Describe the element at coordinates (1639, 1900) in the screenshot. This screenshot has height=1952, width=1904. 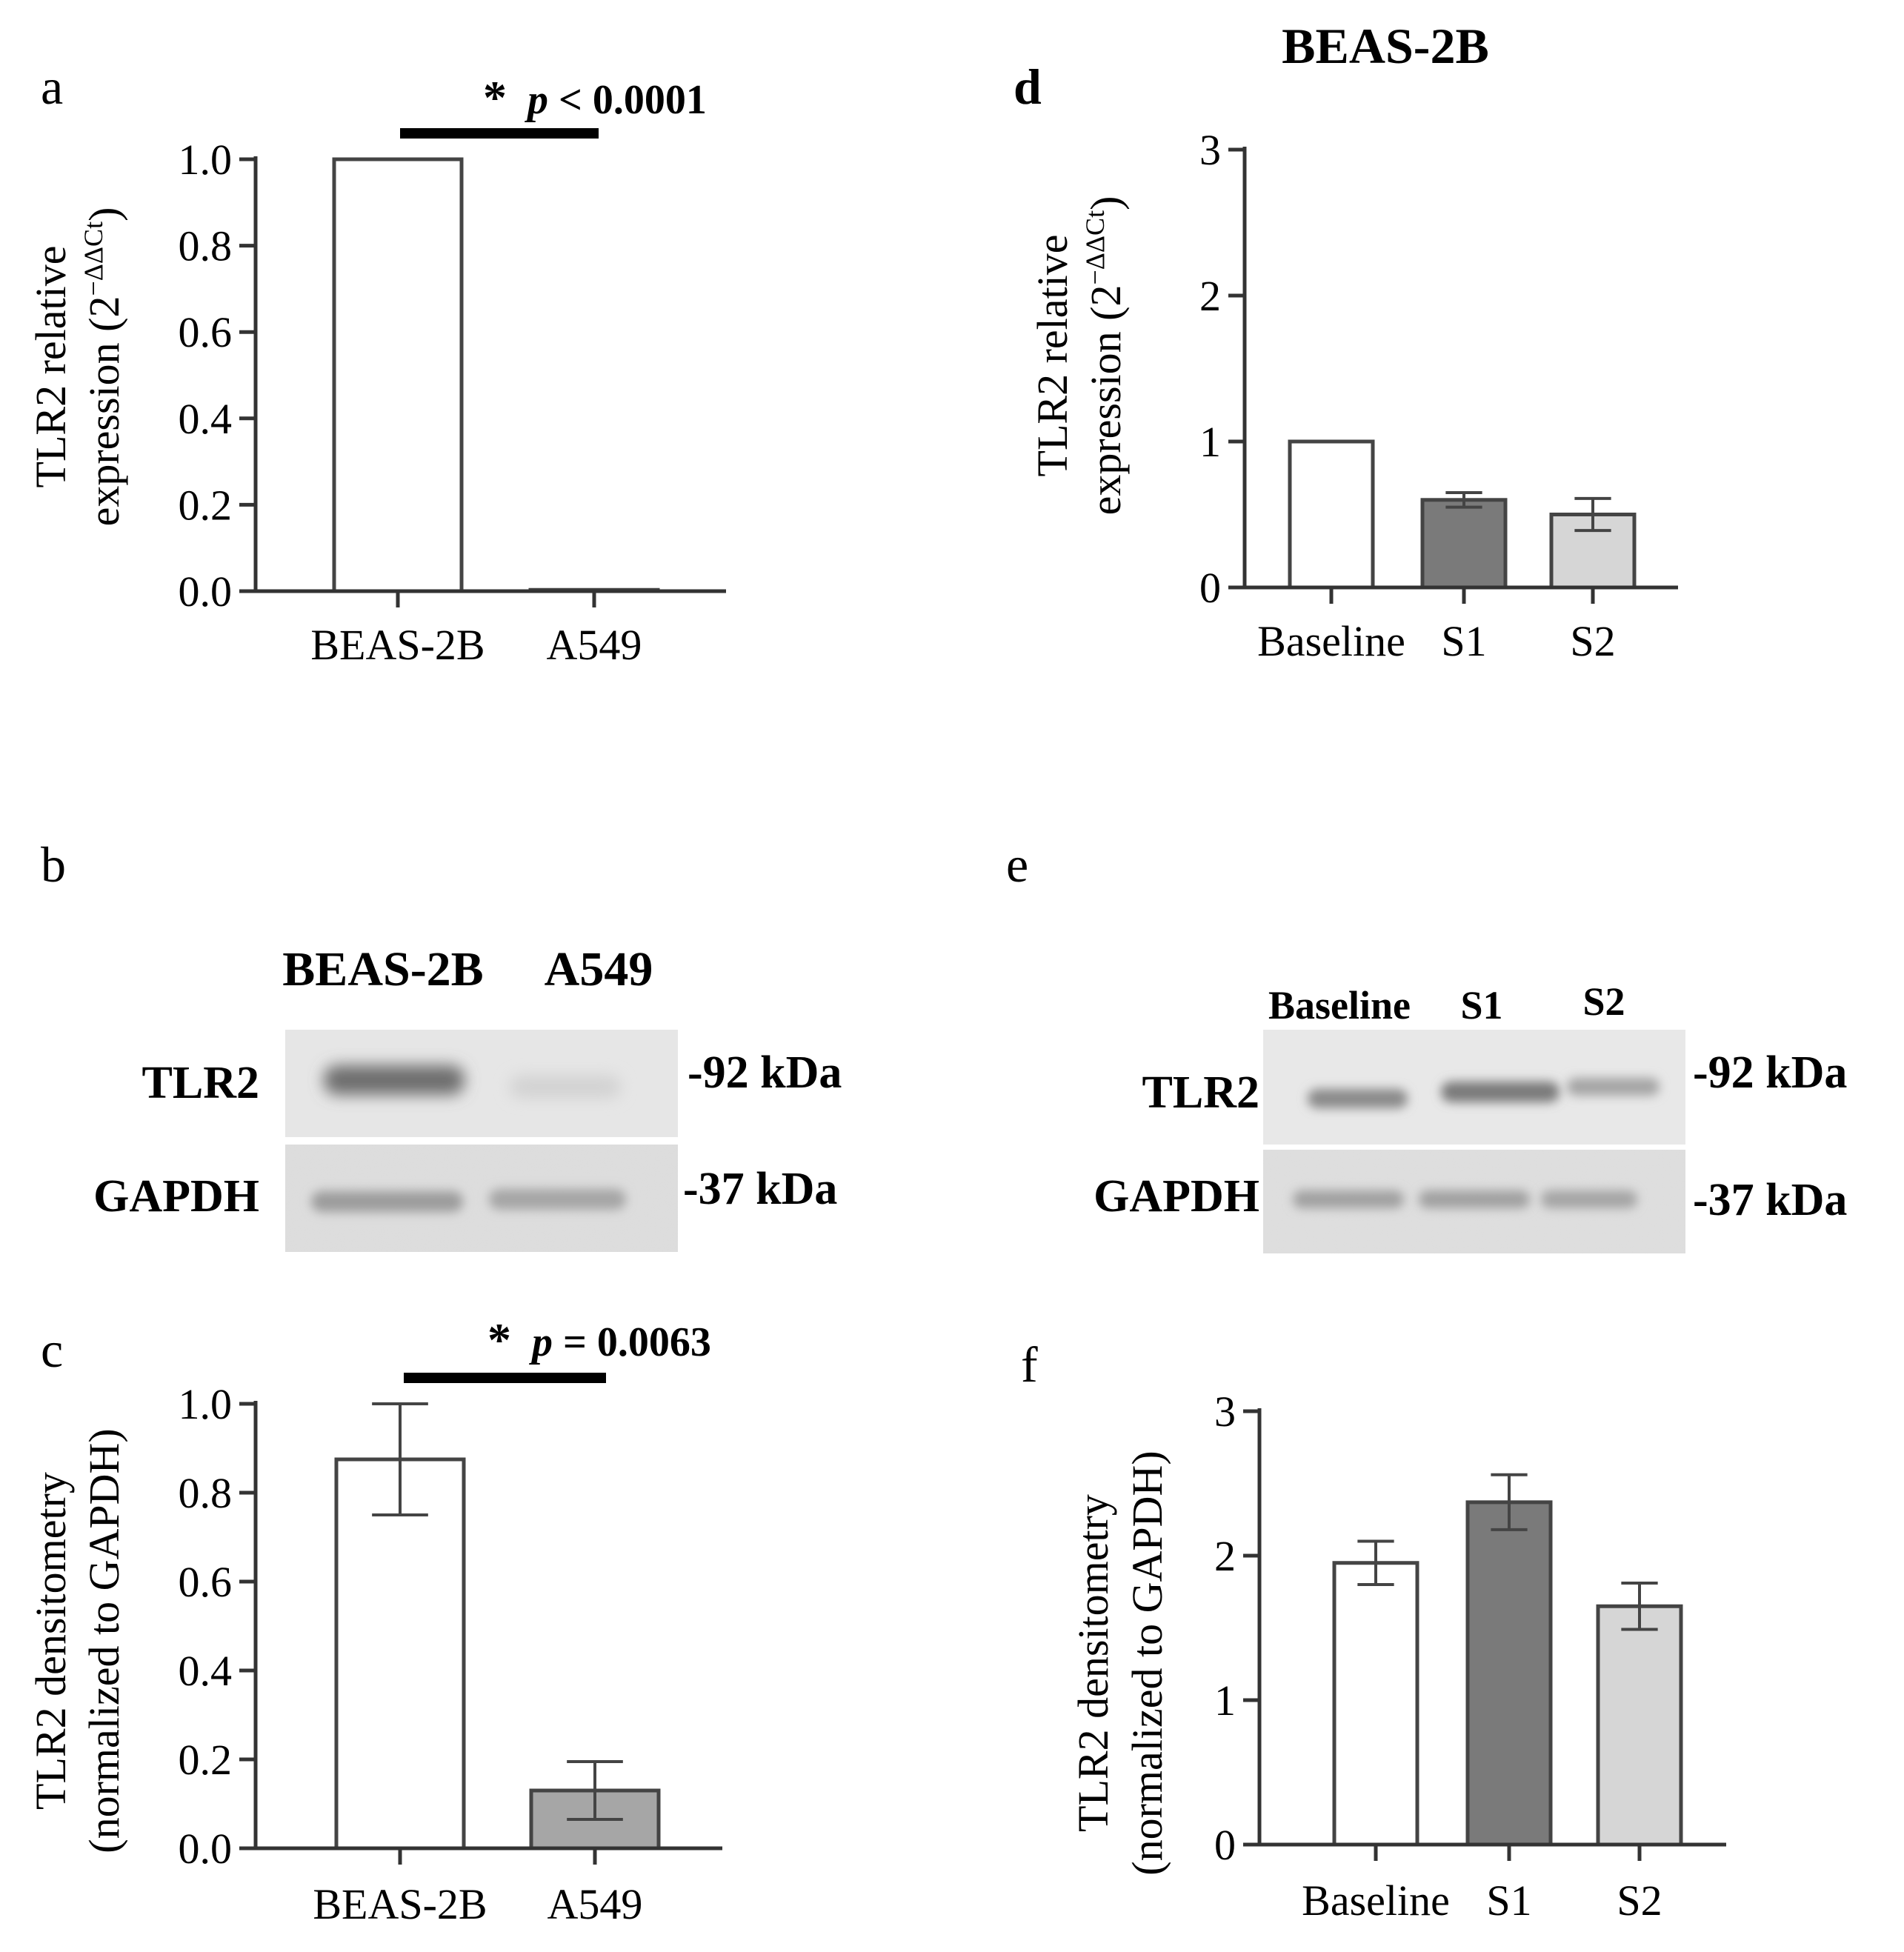
I see `x-tick-label-f-3: S2` at that location.